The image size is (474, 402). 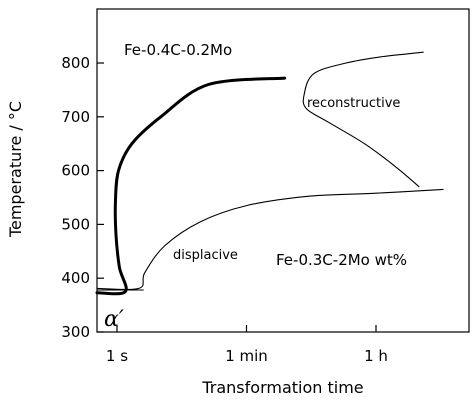 What do you see at coordinates (75, 117) in the screenshot?
I see `y-tick-label: 700` at bounding box center [75, 117].